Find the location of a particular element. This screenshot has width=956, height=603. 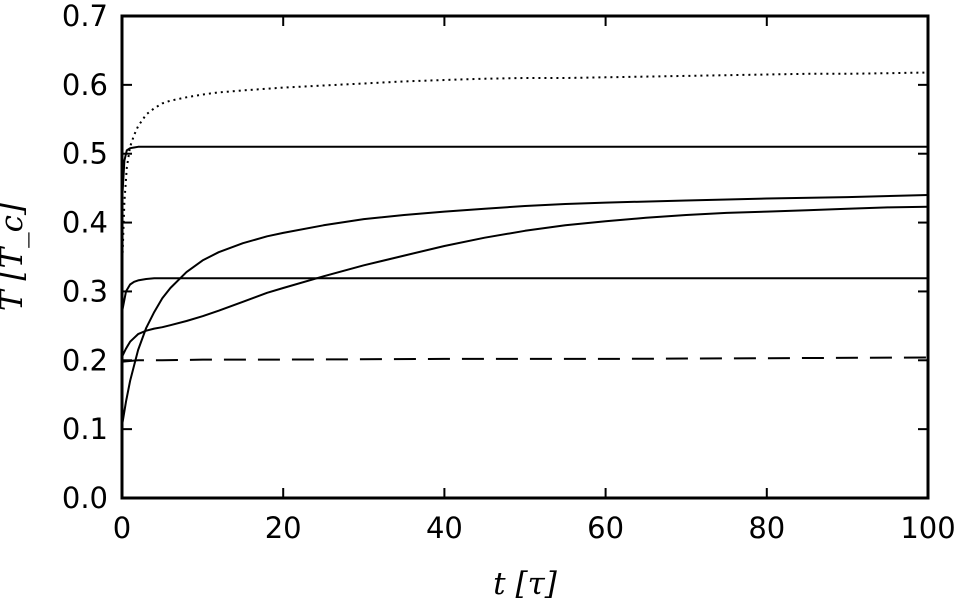

y-tick-label-0: 0.0 is located at coordinates (85, 498).